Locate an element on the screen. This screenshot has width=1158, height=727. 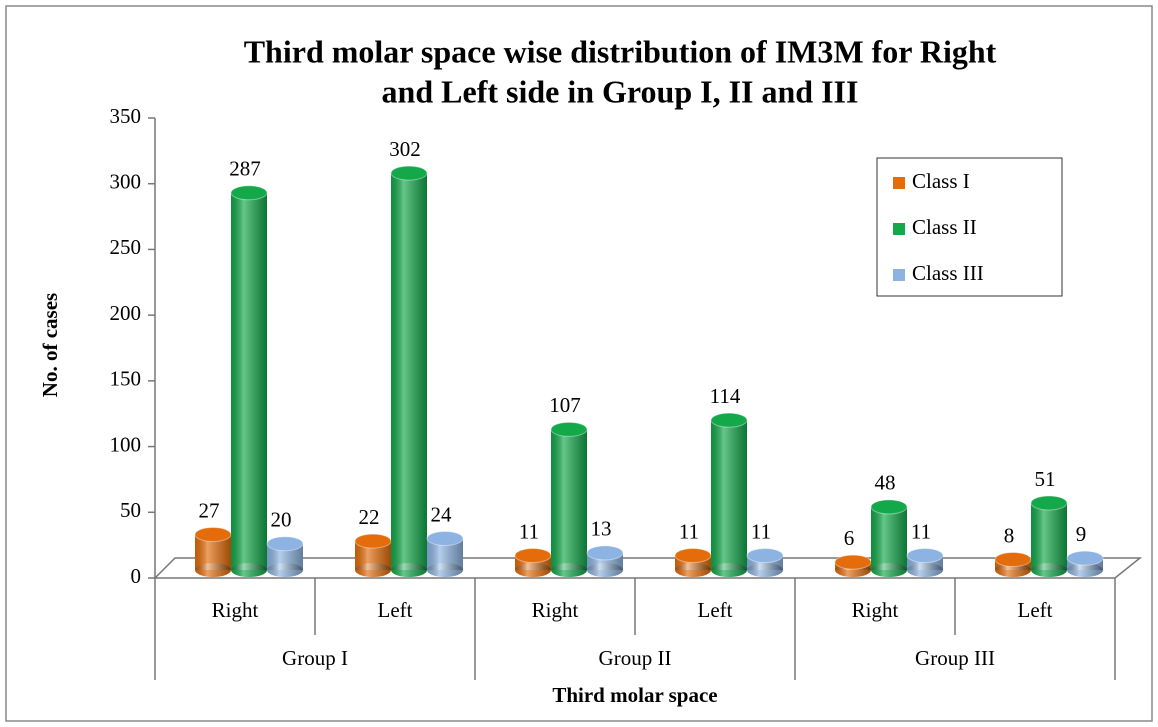
data-label: 287 is located at coordinates (245, 169).